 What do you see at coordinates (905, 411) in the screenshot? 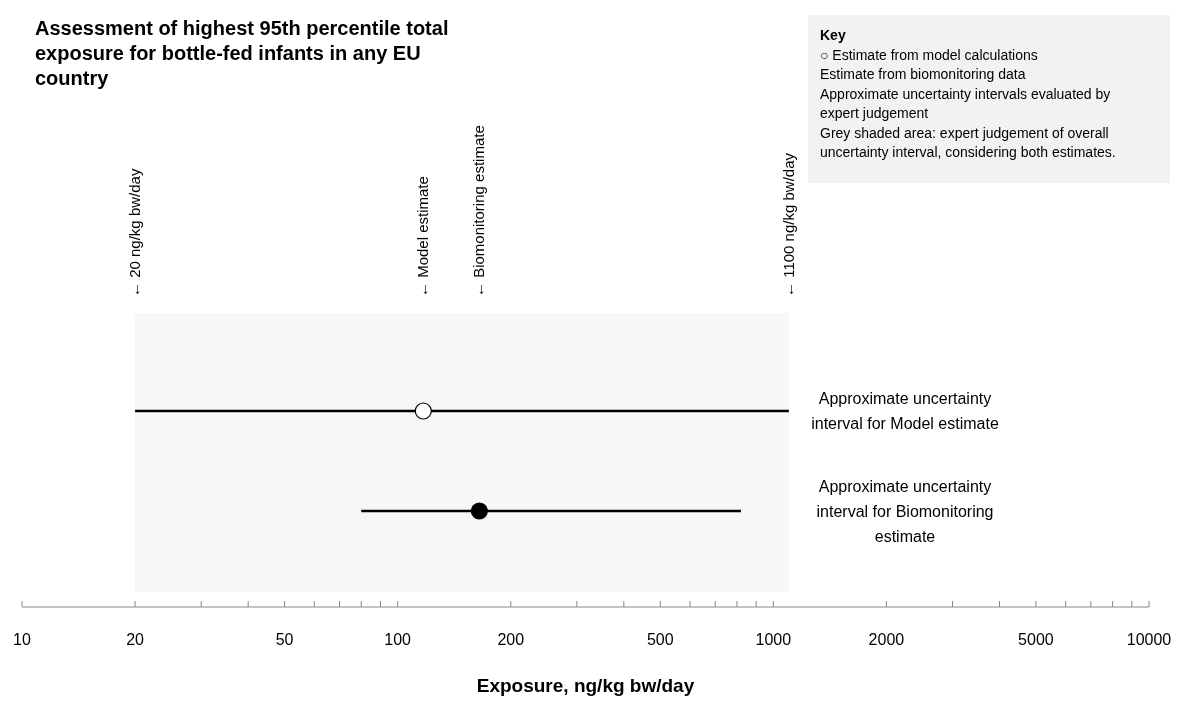
I see `y-tick-label: Approximate uncertainty interval for Model estimate` at bounding box center [905, 411].